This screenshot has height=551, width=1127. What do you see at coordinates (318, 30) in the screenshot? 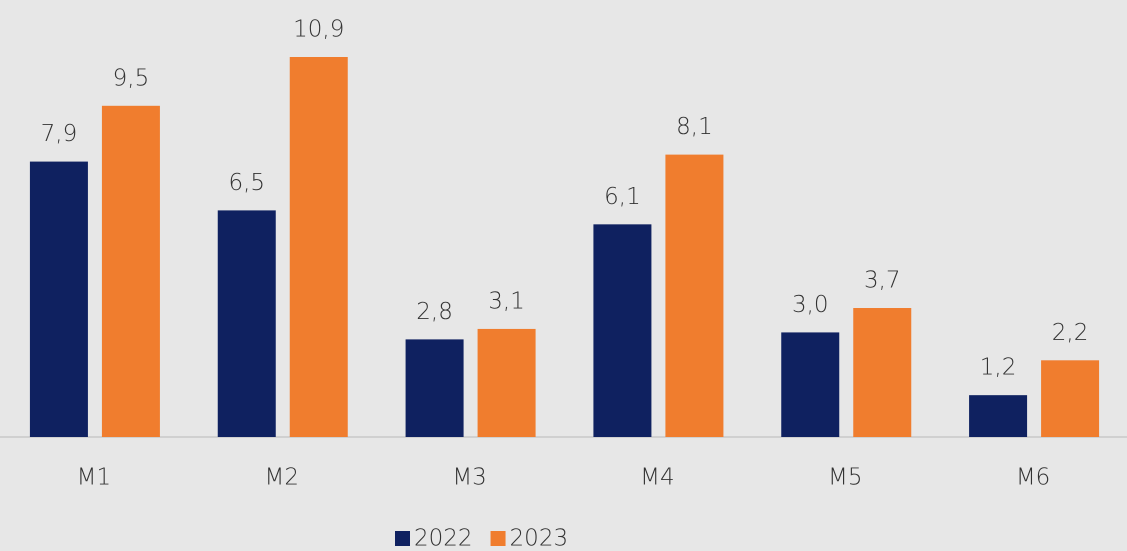
I see `value-label: 10,9` at bounding box center [318, 30].